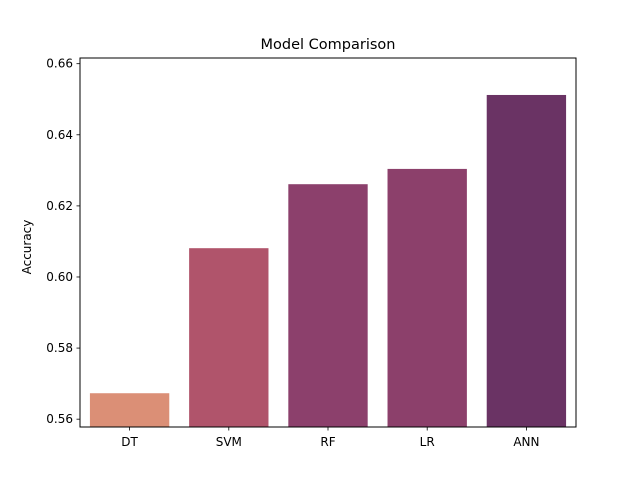  What do you see at coordinates (526, 260) in the screenshot?
I see `bar-ann` at bounding box center [526, 260].